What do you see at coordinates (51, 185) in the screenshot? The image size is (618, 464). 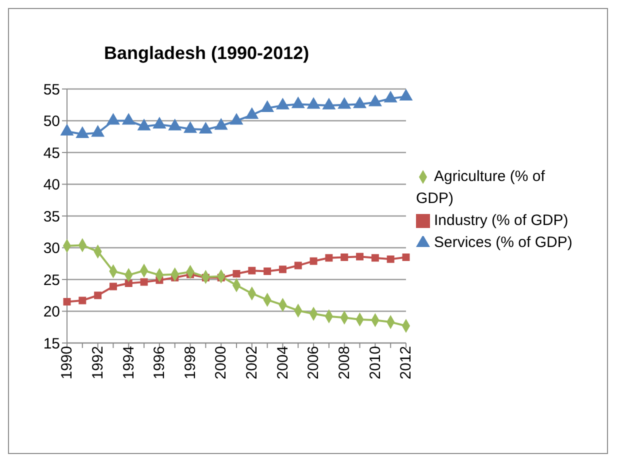 I see `y-tick-label: 40` at bounding box center [51, 185].